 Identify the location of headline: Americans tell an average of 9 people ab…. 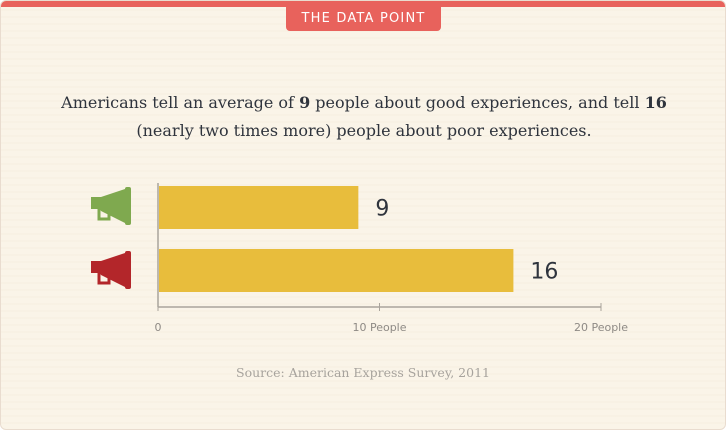
(364, 117).